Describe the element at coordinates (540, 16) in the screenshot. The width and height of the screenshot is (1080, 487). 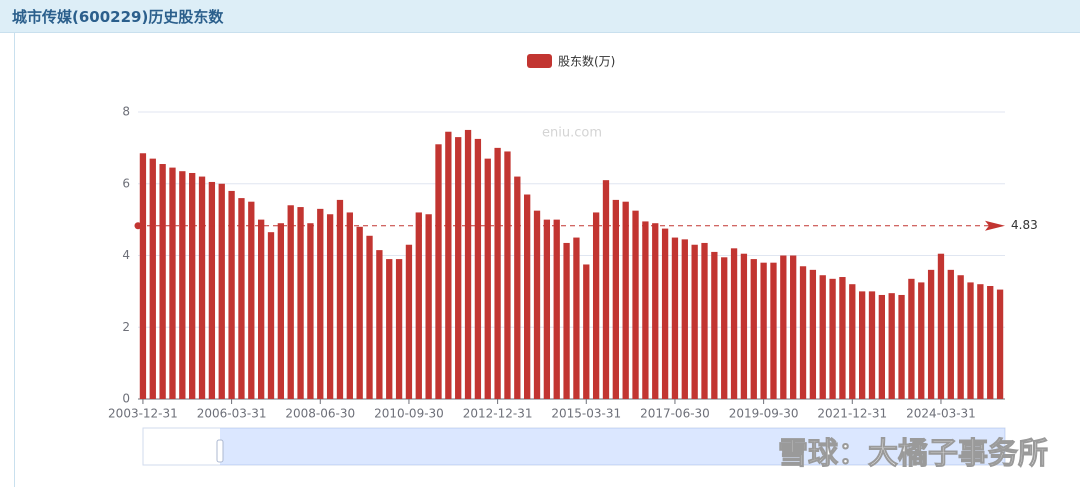
I see `header: 城市传媒(600229)历史股东数` at that location.